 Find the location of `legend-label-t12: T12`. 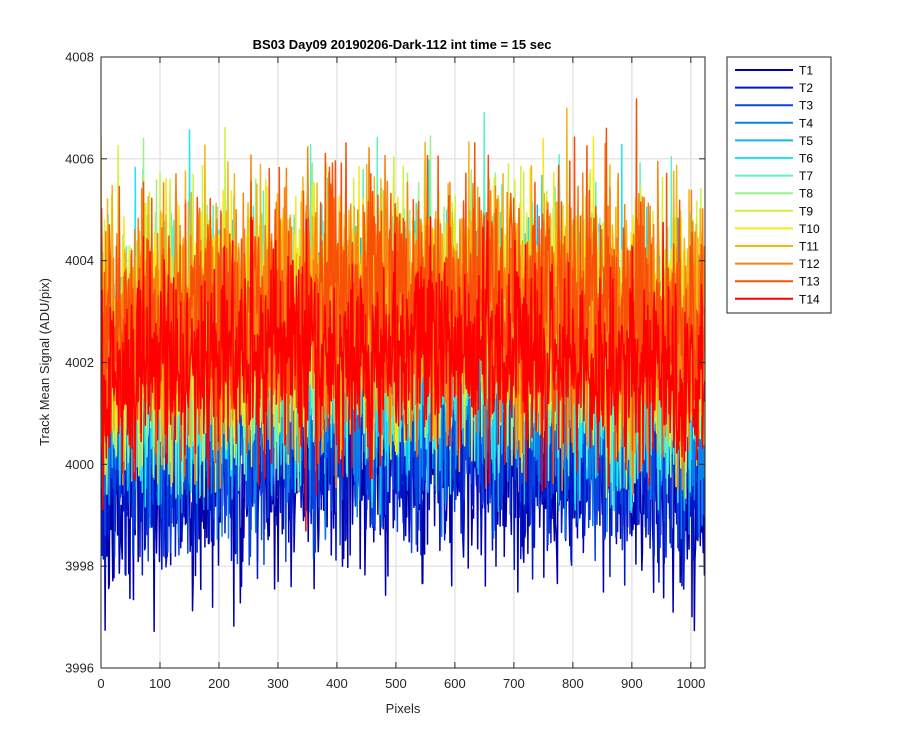

legend-label-t12: T12 is located at coordinates (809, 264).